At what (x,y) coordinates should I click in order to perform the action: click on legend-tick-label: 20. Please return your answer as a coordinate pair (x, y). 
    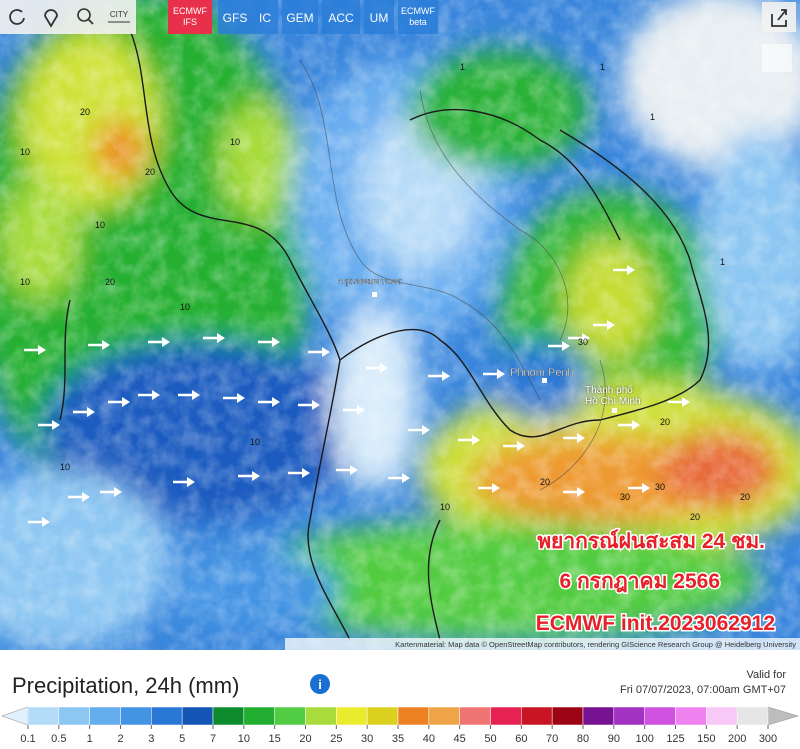
    Looking at the image, I should click on (305, 739).